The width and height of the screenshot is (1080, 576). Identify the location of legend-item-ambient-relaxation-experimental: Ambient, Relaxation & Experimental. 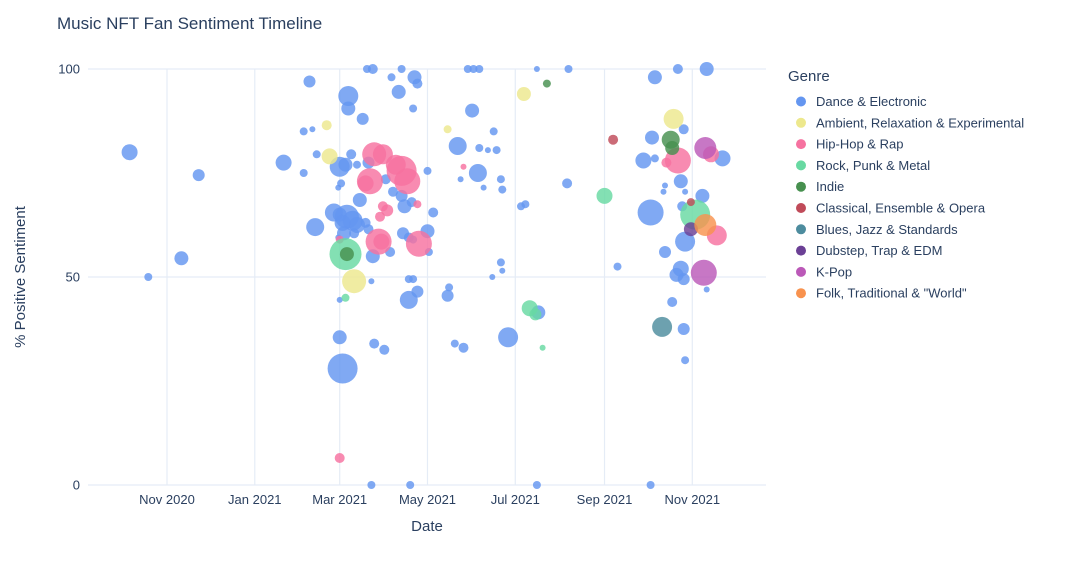
(910, 122).